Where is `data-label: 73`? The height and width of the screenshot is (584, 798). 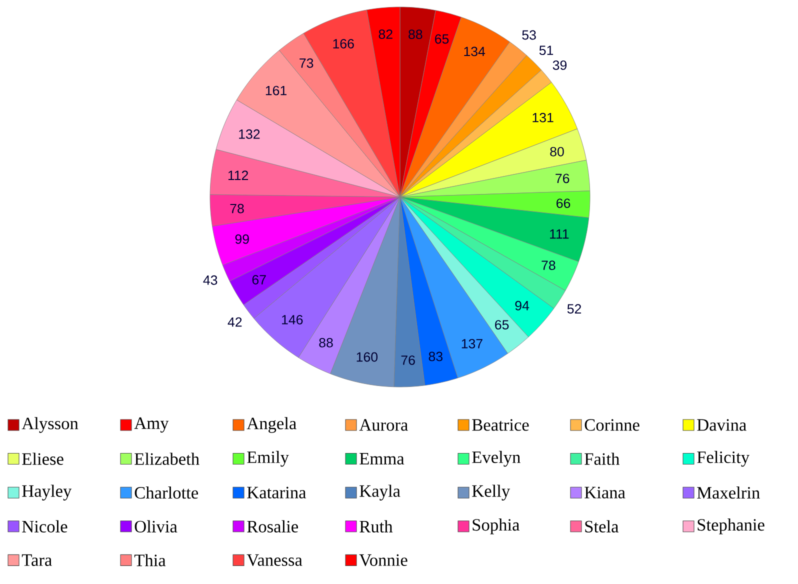
data-label: 73 is located at coordinates (307, 63).